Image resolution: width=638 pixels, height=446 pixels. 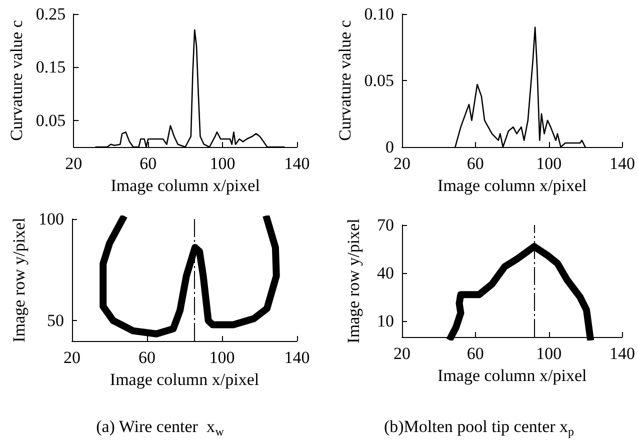 What do you see at coordinates (390, 147) in the screenshot?
I see `y-tick-label: 0` at bounding box center [390, 147].